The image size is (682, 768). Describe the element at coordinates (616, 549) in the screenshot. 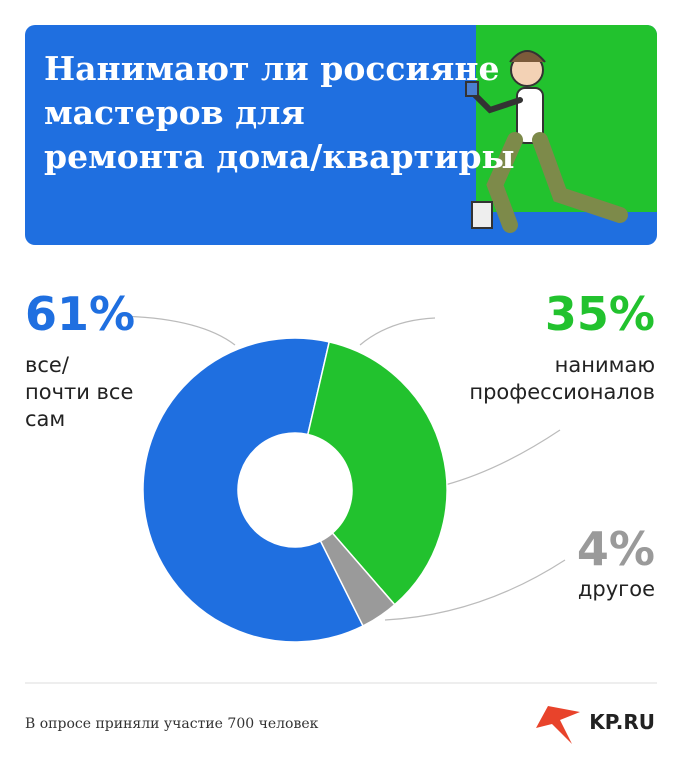

I see `value-label: 4%` at that location.